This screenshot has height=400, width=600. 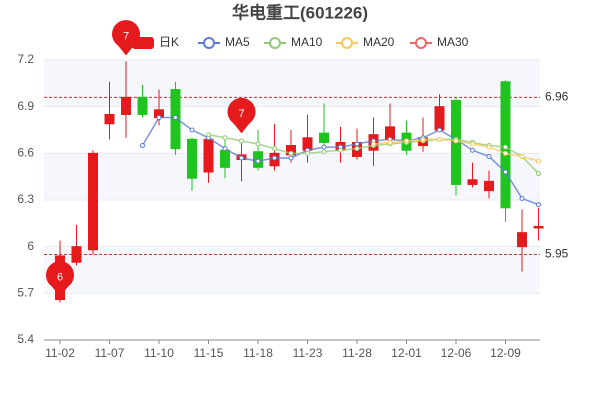 I want to click on y-tick-label: 6.9, so click(x=25, y=106).